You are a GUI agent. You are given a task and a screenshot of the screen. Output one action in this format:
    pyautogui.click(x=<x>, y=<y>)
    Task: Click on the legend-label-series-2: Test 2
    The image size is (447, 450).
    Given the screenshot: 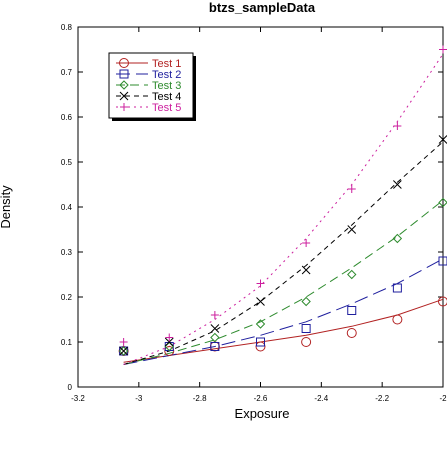 What is the action you would take?
    pyautogui.click(x=166, y=75)
    